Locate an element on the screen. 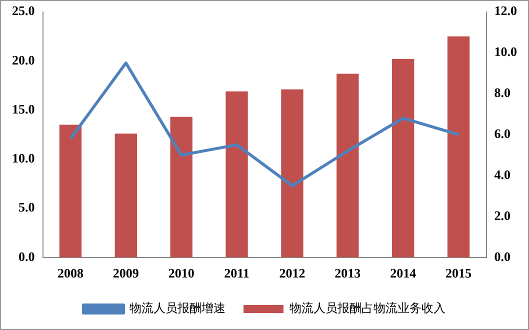  y-tick-label: 10.0 is located at coordinates (23, 158).